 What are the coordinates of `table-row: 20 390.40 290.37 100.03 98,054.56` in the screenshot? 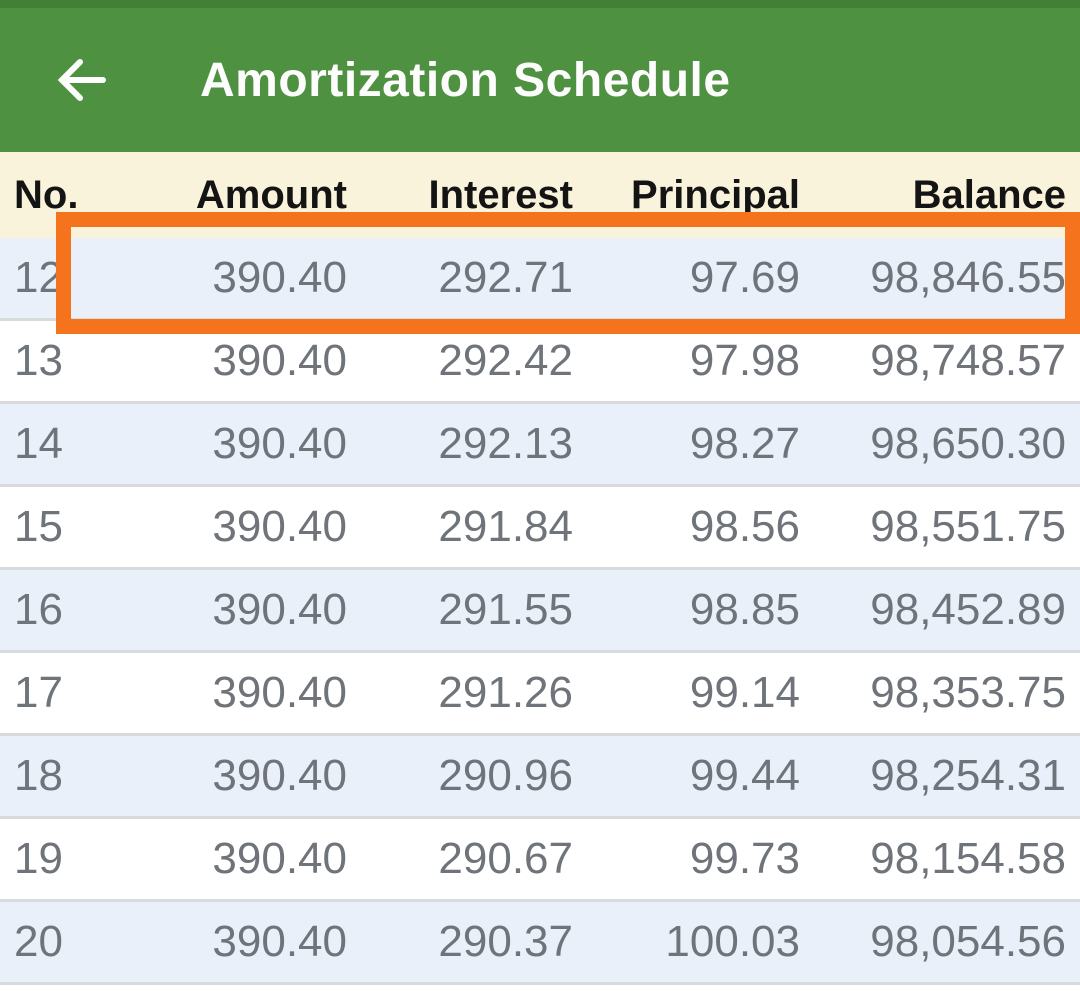 It's located at (540, 943).